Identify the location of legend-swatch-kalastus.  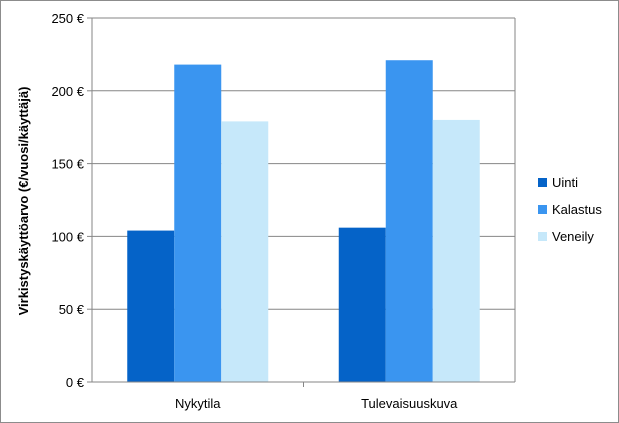
(542, 209).